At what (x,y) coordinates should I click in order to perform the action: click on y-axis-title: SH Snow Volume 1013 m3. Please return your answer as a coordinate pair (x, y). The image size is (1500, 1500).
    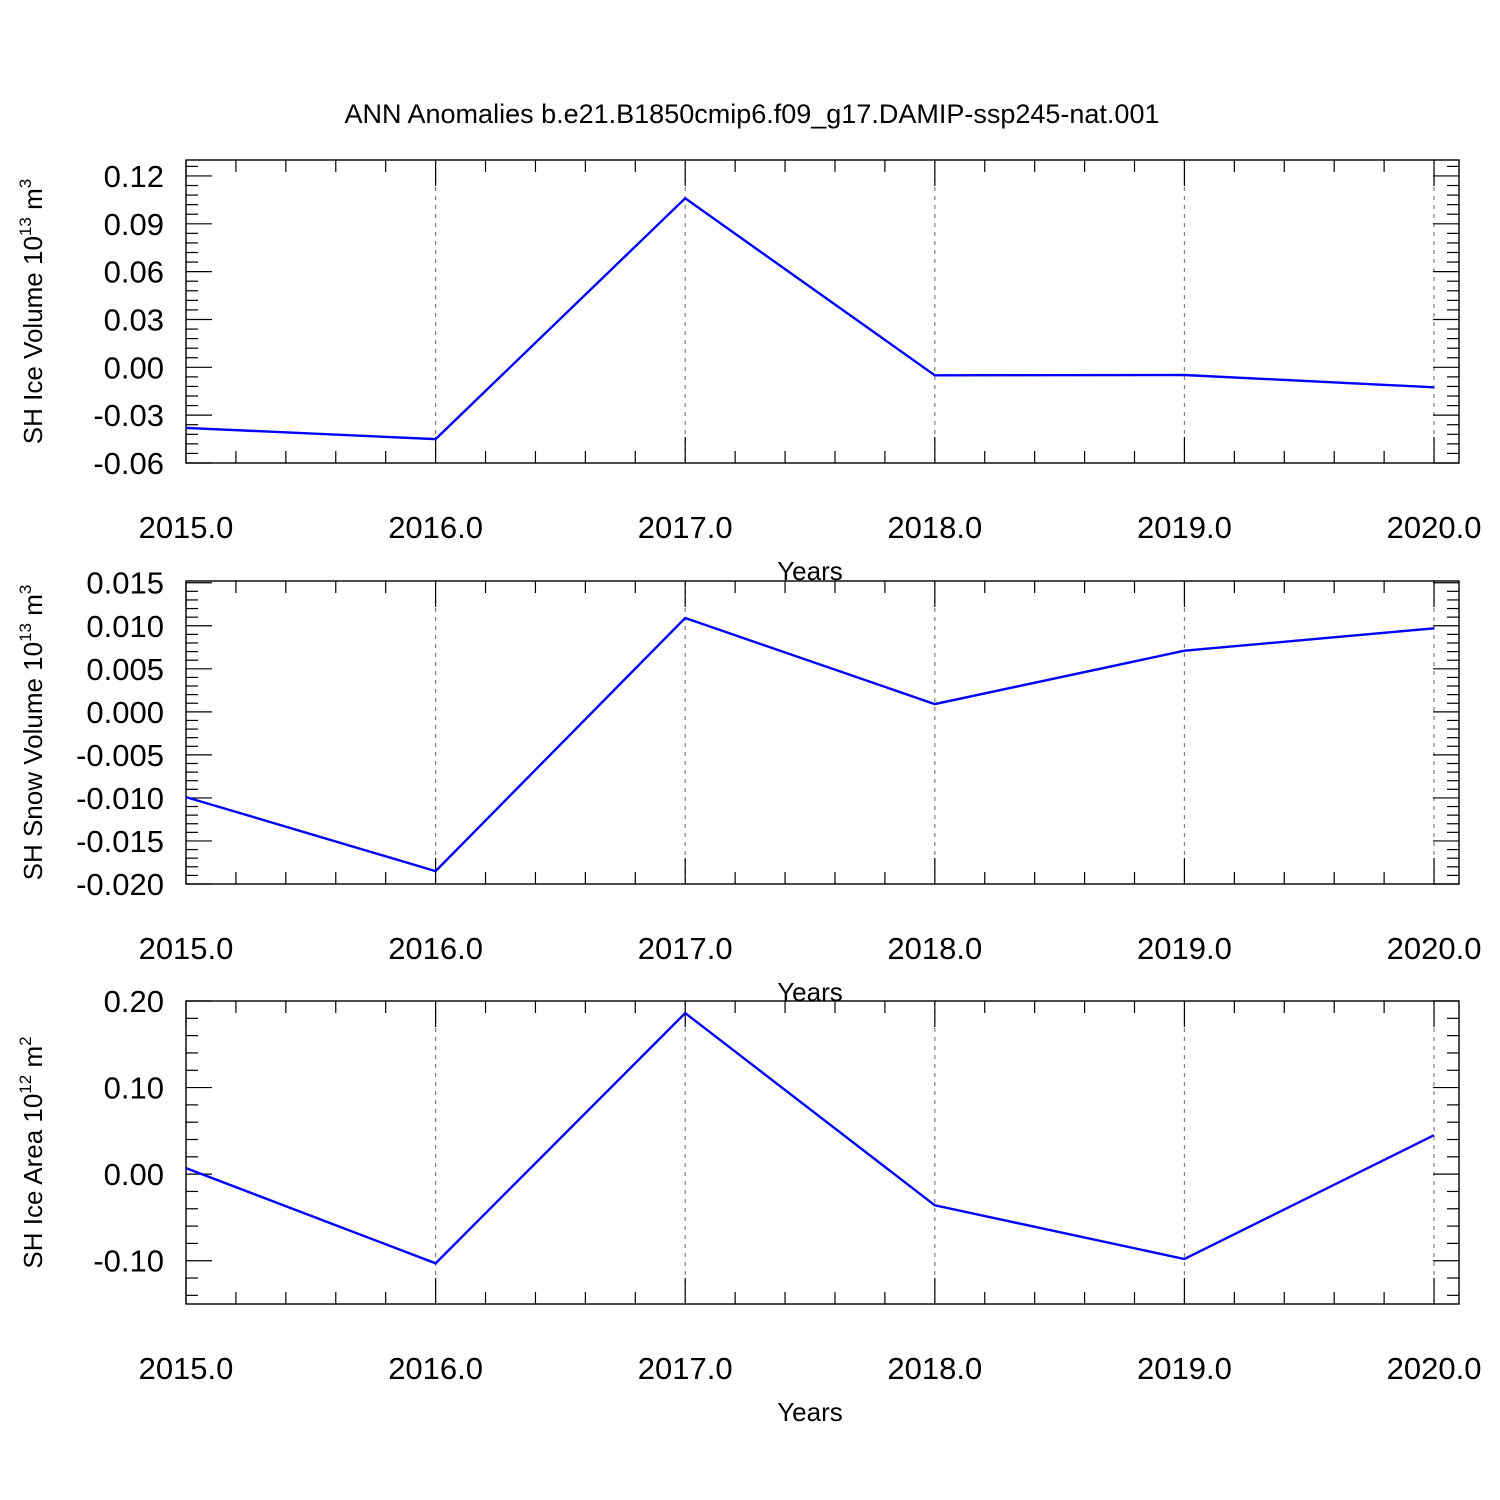
    Looking at the image, I should click on (32, 733).